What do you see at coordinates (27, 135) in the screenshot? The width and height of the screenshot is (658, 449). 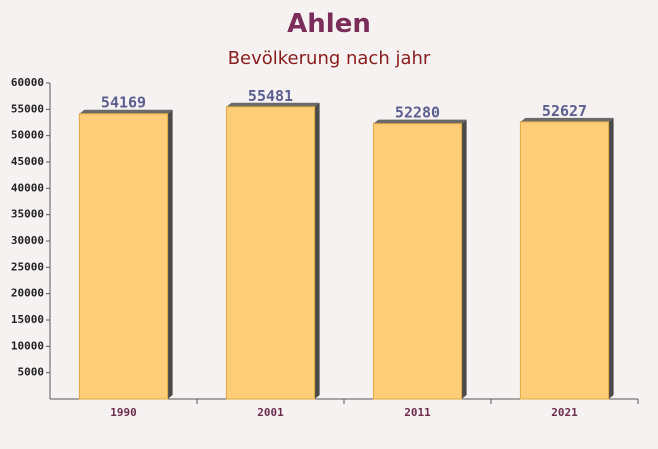 I see `y-tick-label: 50000` at bounding box center [27, 135].